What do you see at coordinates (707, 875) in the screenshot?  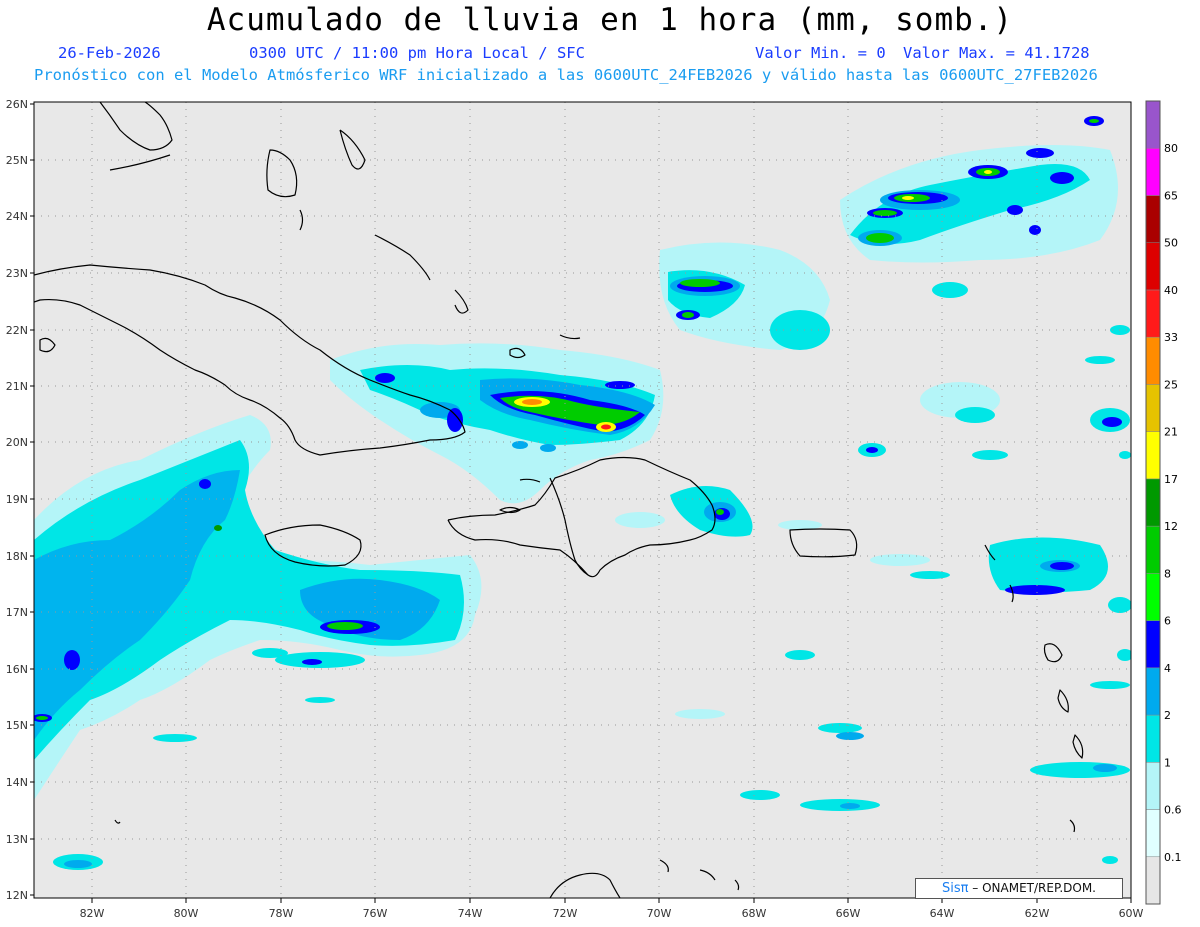 I see `curacao` at bounding box center [707, 875].